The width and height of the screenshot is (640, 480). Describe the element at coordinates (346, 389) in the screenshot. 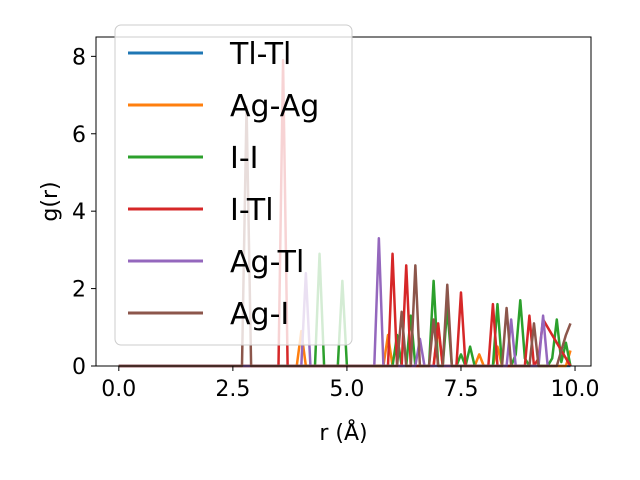

I see `x-tick-label: 5.0` at that location.